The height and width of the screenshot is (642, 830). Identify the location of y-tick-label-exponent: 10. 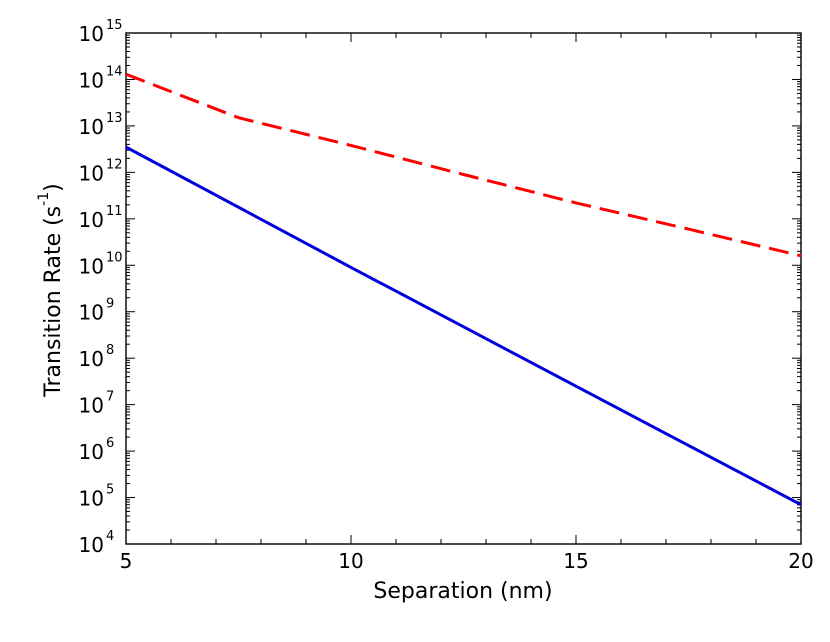
(114, 257).